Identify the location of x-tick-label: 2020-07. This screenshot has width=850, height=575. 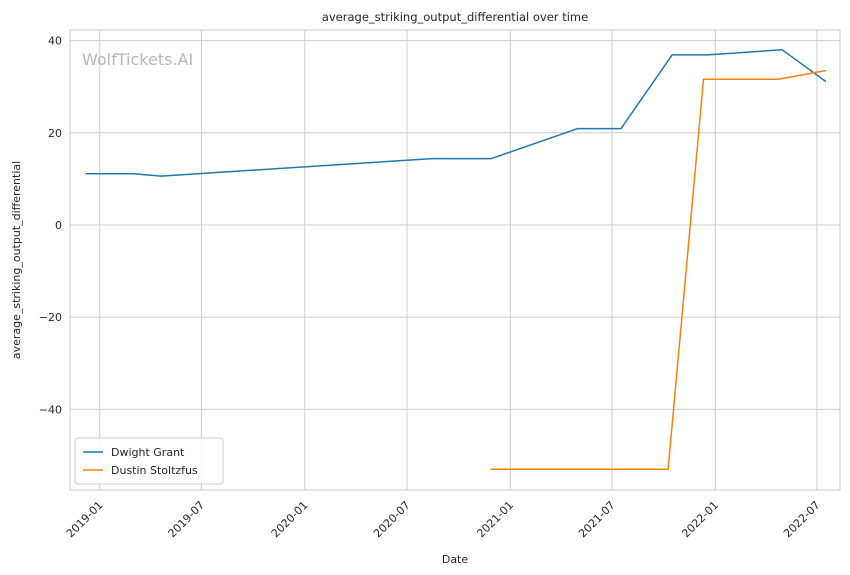
(392, 520).